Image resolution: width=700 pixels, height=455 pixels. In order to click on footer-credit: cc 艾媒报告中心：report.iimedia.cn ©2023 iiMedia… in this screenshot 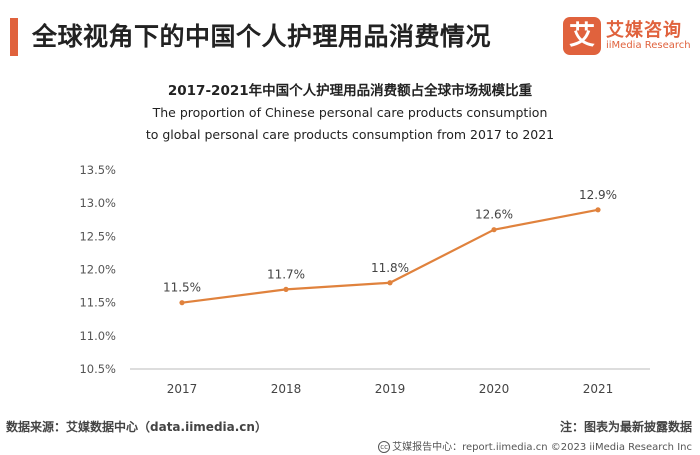, I will do `click(535, 445)`.